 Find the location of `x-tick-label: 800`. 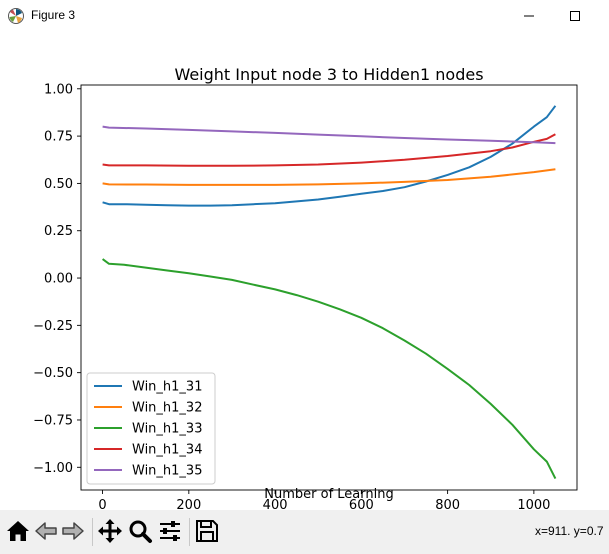

x-tick-label: 800 is located at coordinates (447, 504).